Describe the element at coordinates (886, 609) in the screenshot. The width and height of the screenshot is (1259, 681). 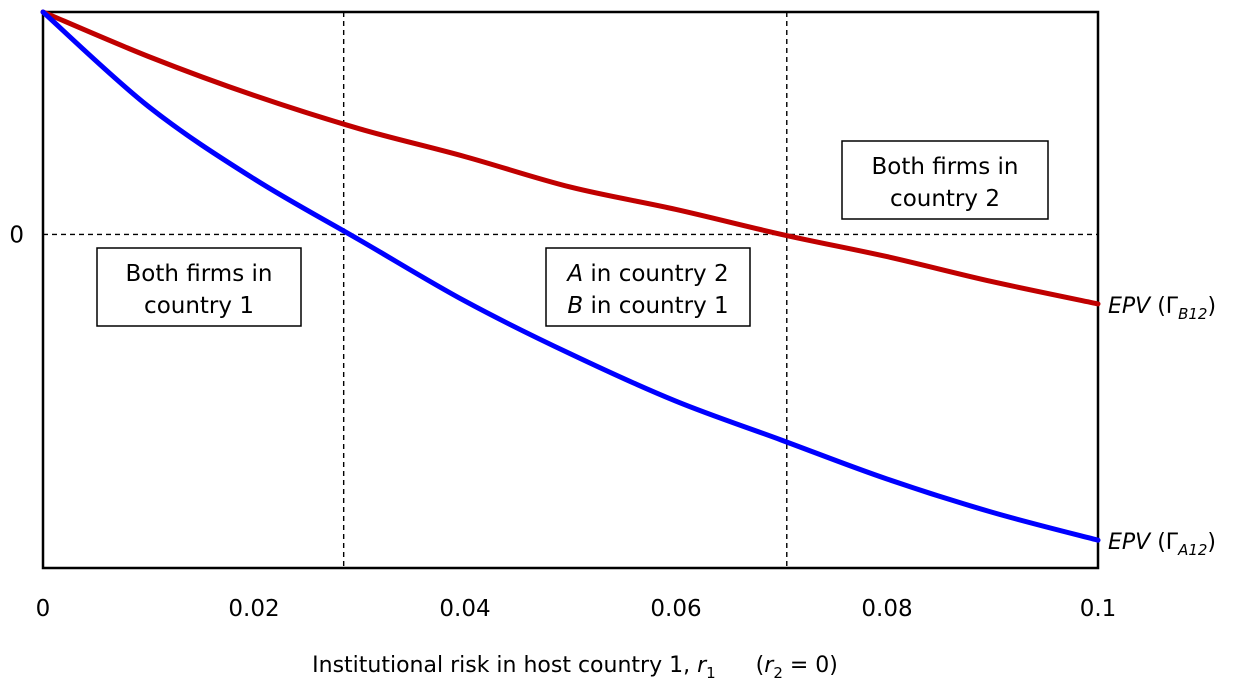
I see `x-tick-label: 0.08` at that location.